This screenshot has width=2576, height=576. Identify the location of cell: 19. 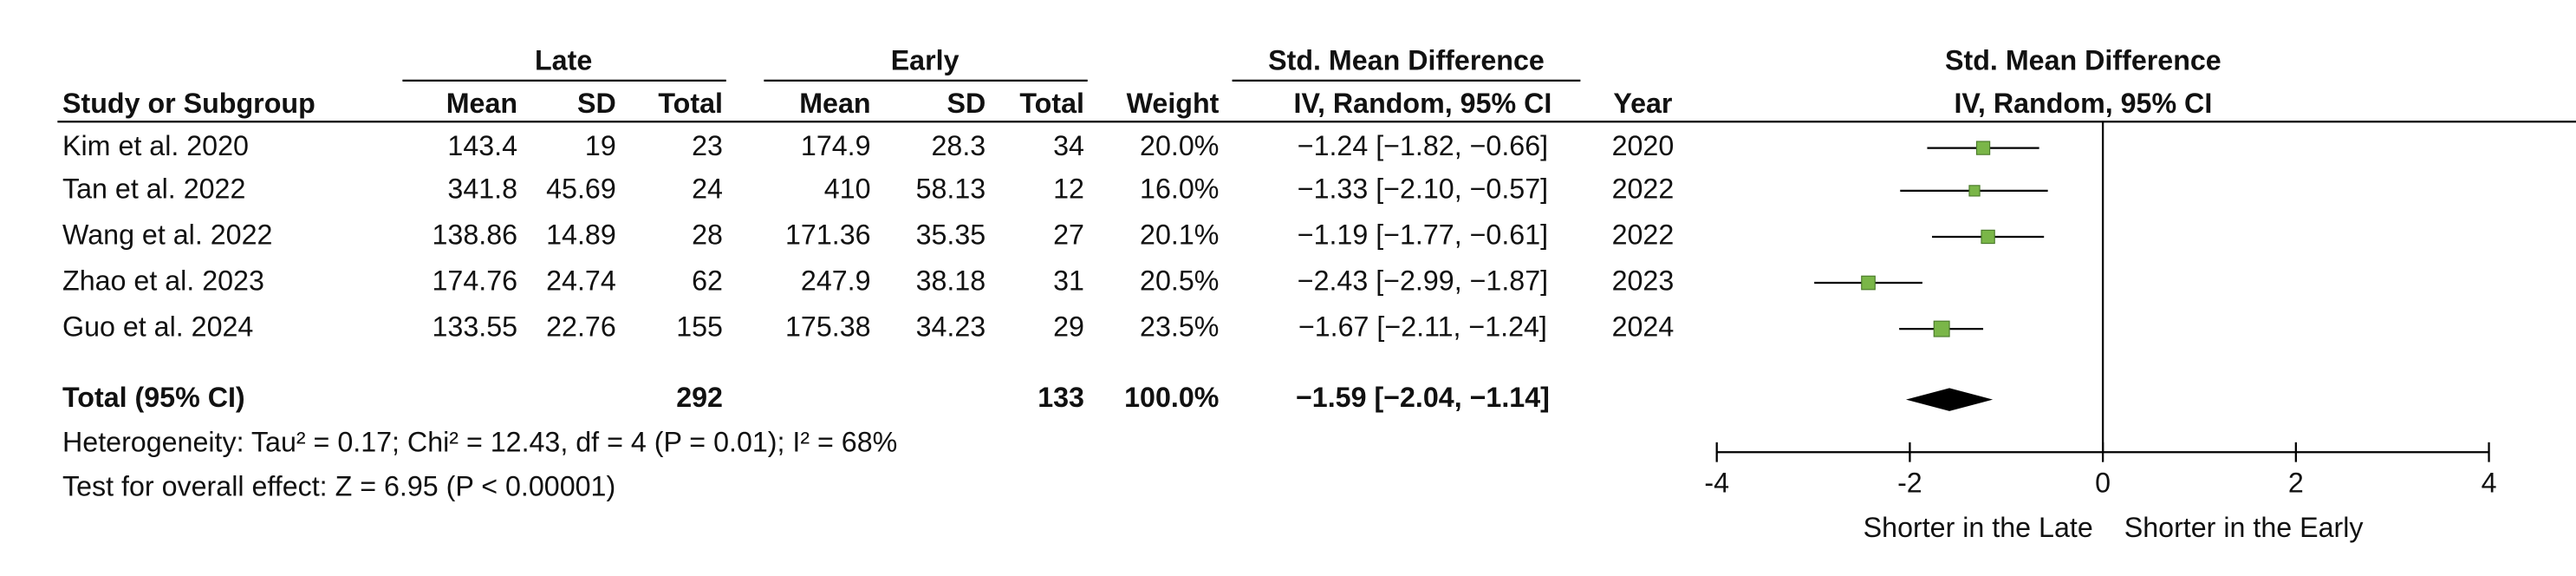
(600, 145).